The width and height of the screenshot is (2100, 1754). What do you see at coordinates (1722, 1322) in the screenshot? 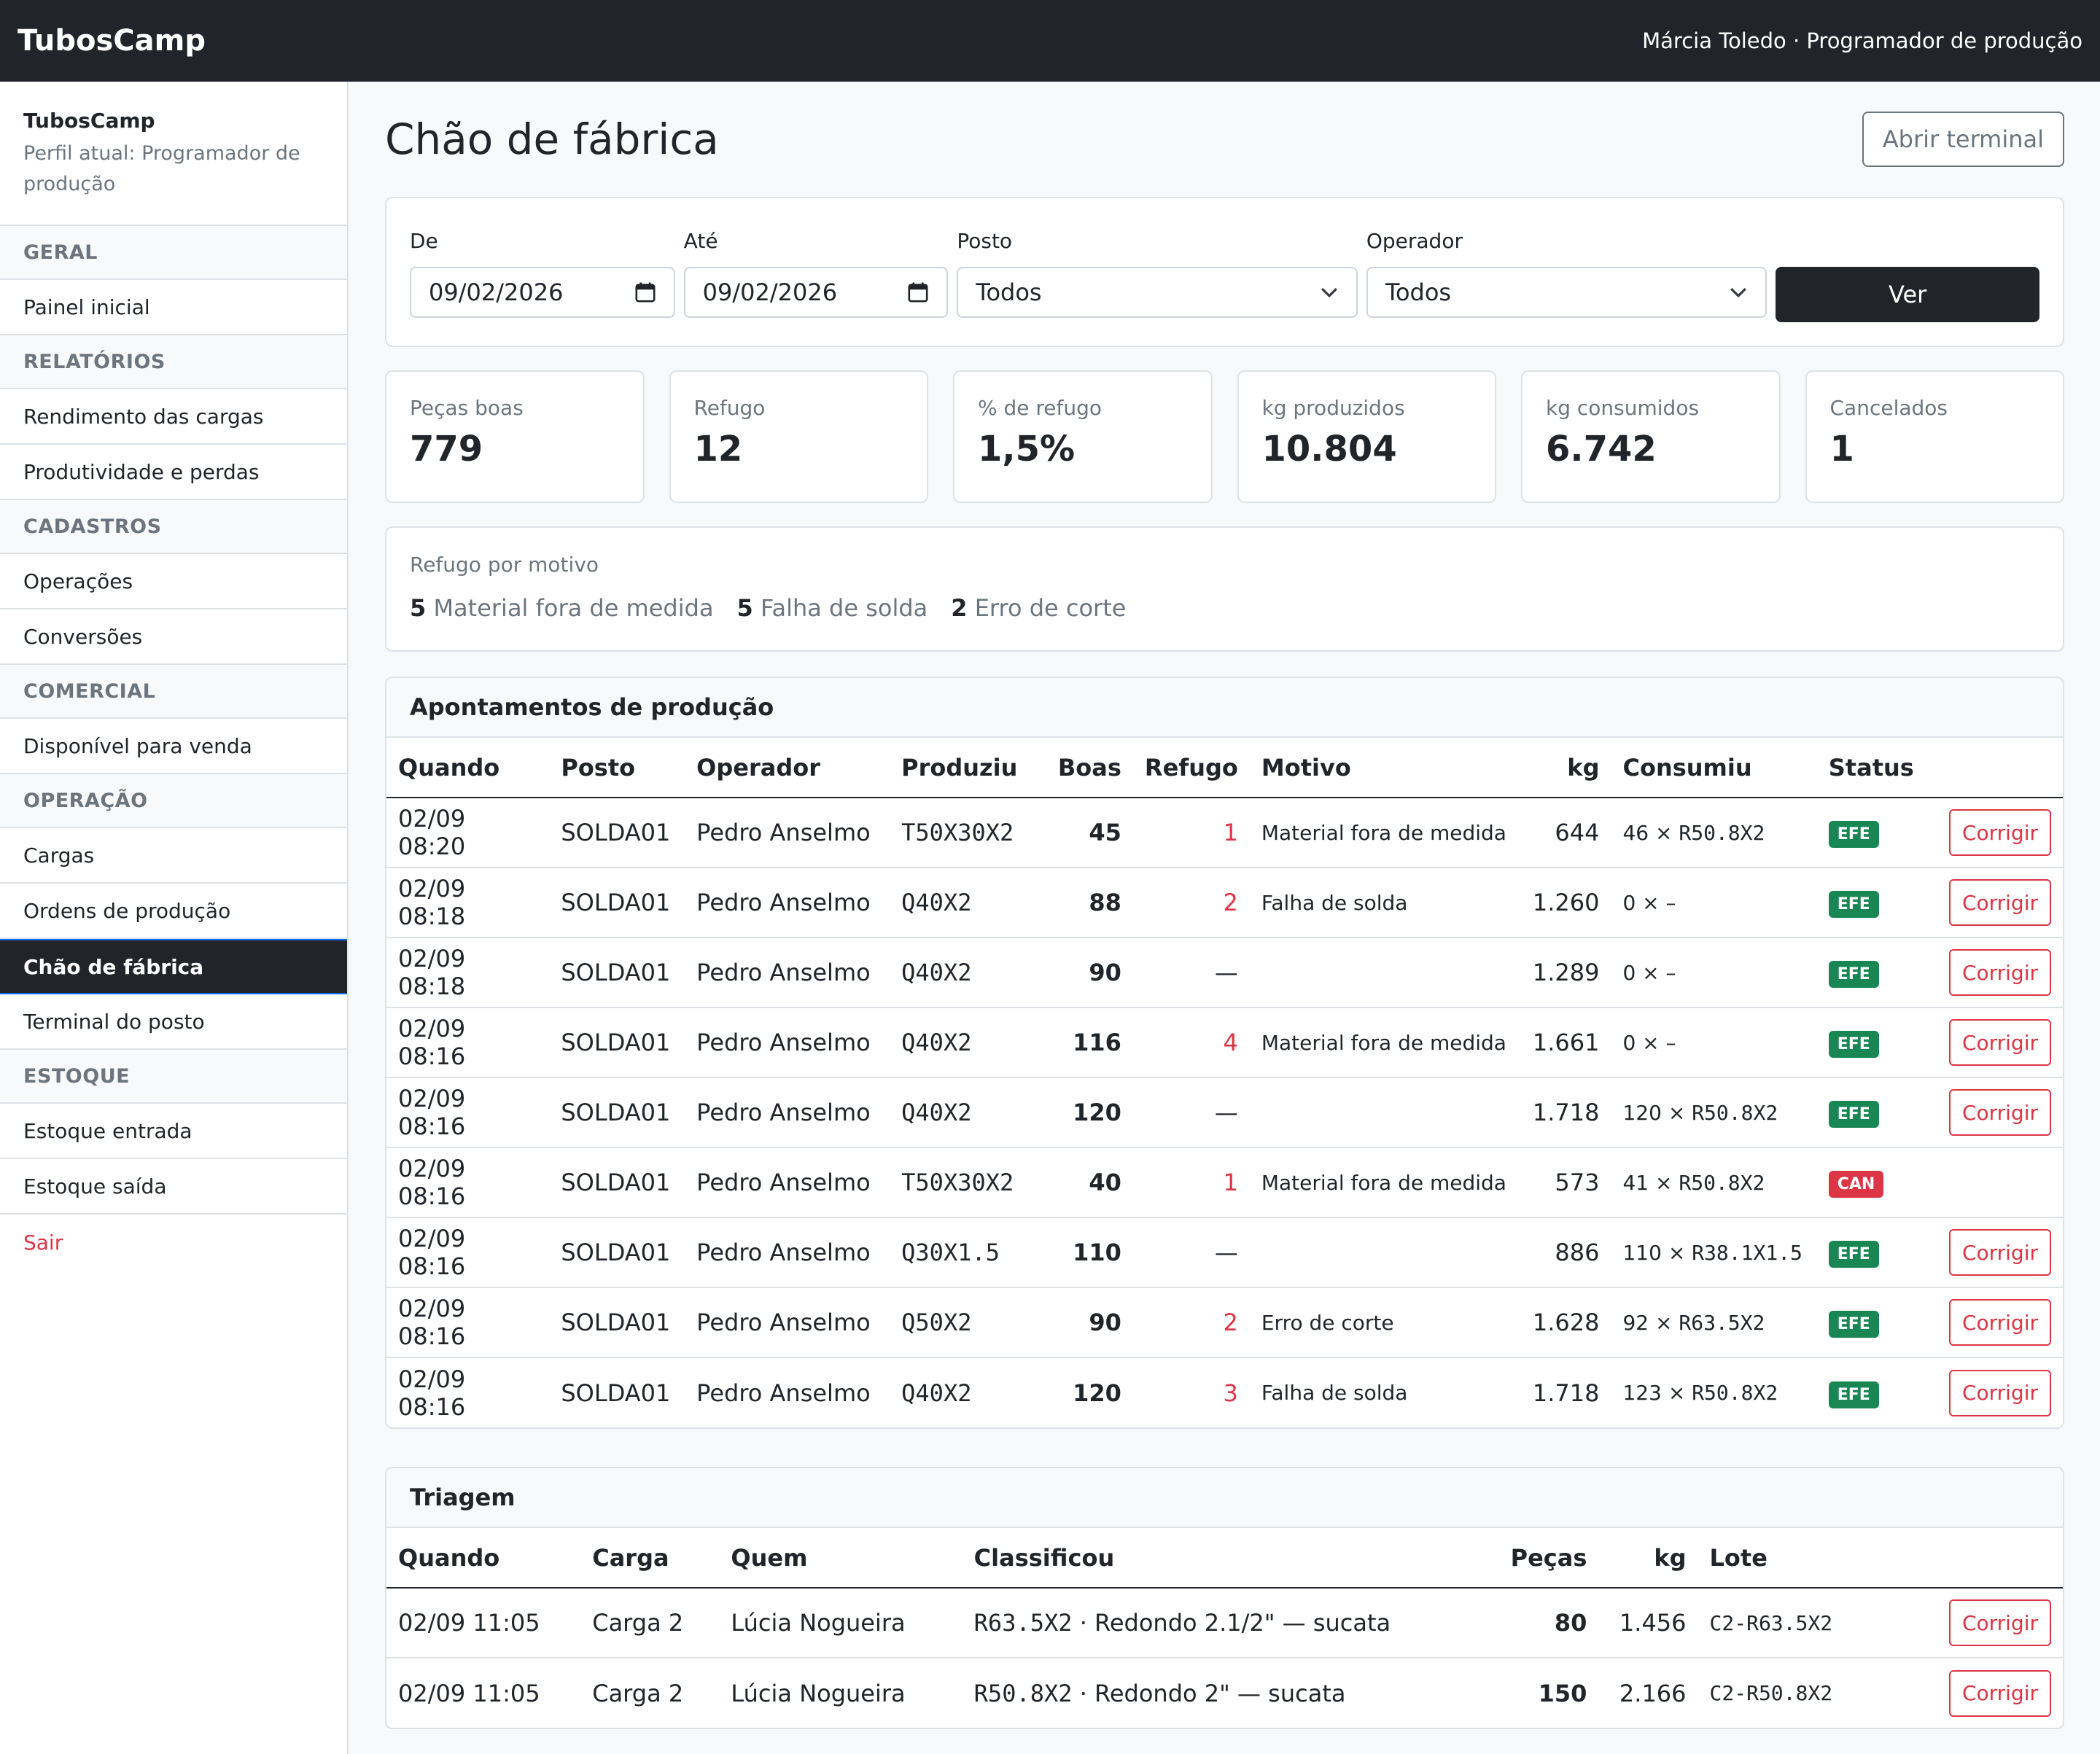
I see `consumed-code: R63.5X2` at bounding box center [1722, 1322].